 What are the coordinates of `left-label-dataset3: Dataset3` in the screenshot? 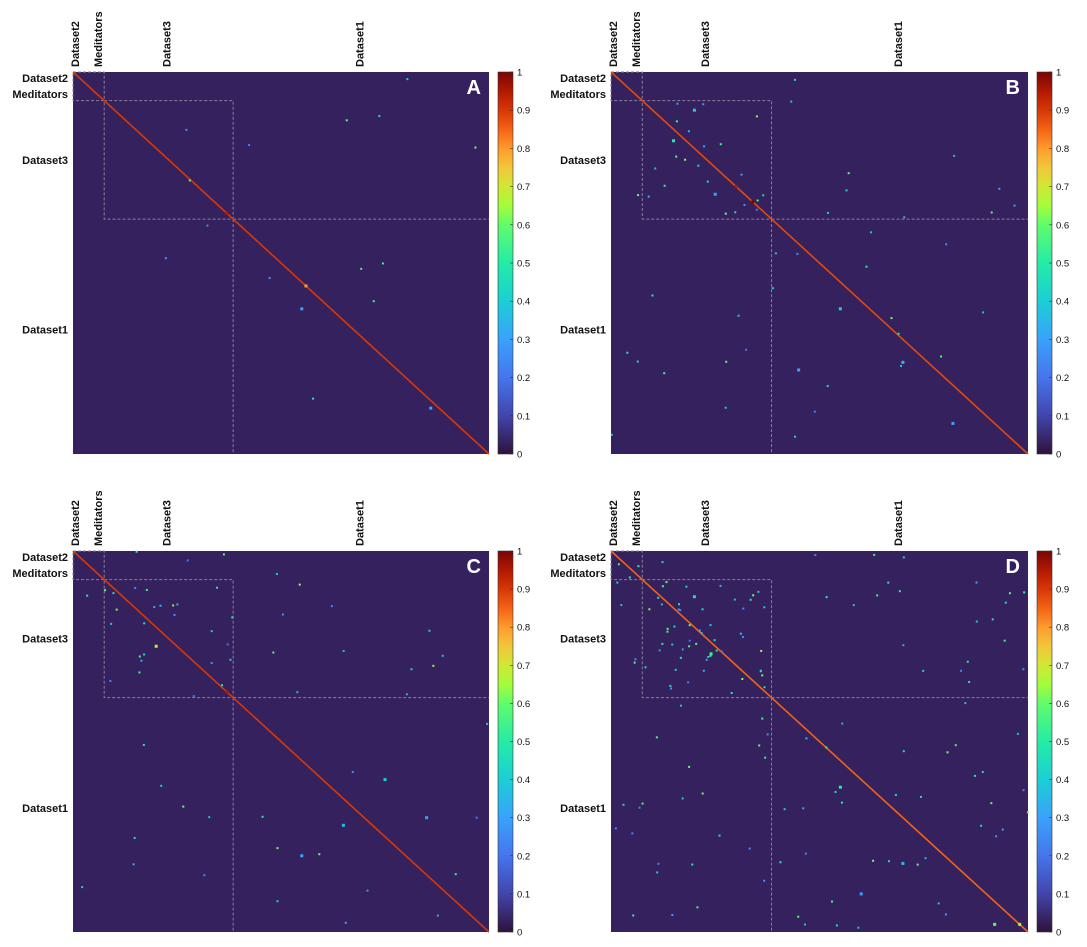 It's located at (583, 640).